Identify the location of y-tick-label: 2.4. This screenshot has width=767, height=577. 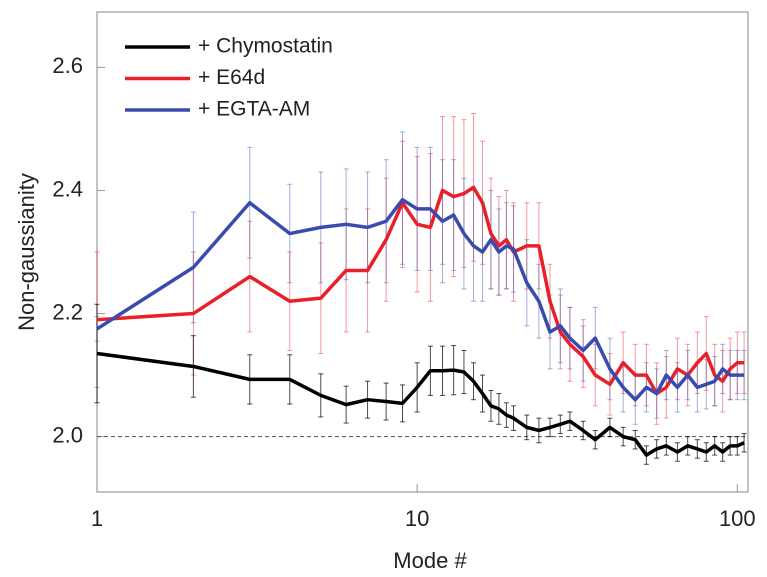
(67, 188).